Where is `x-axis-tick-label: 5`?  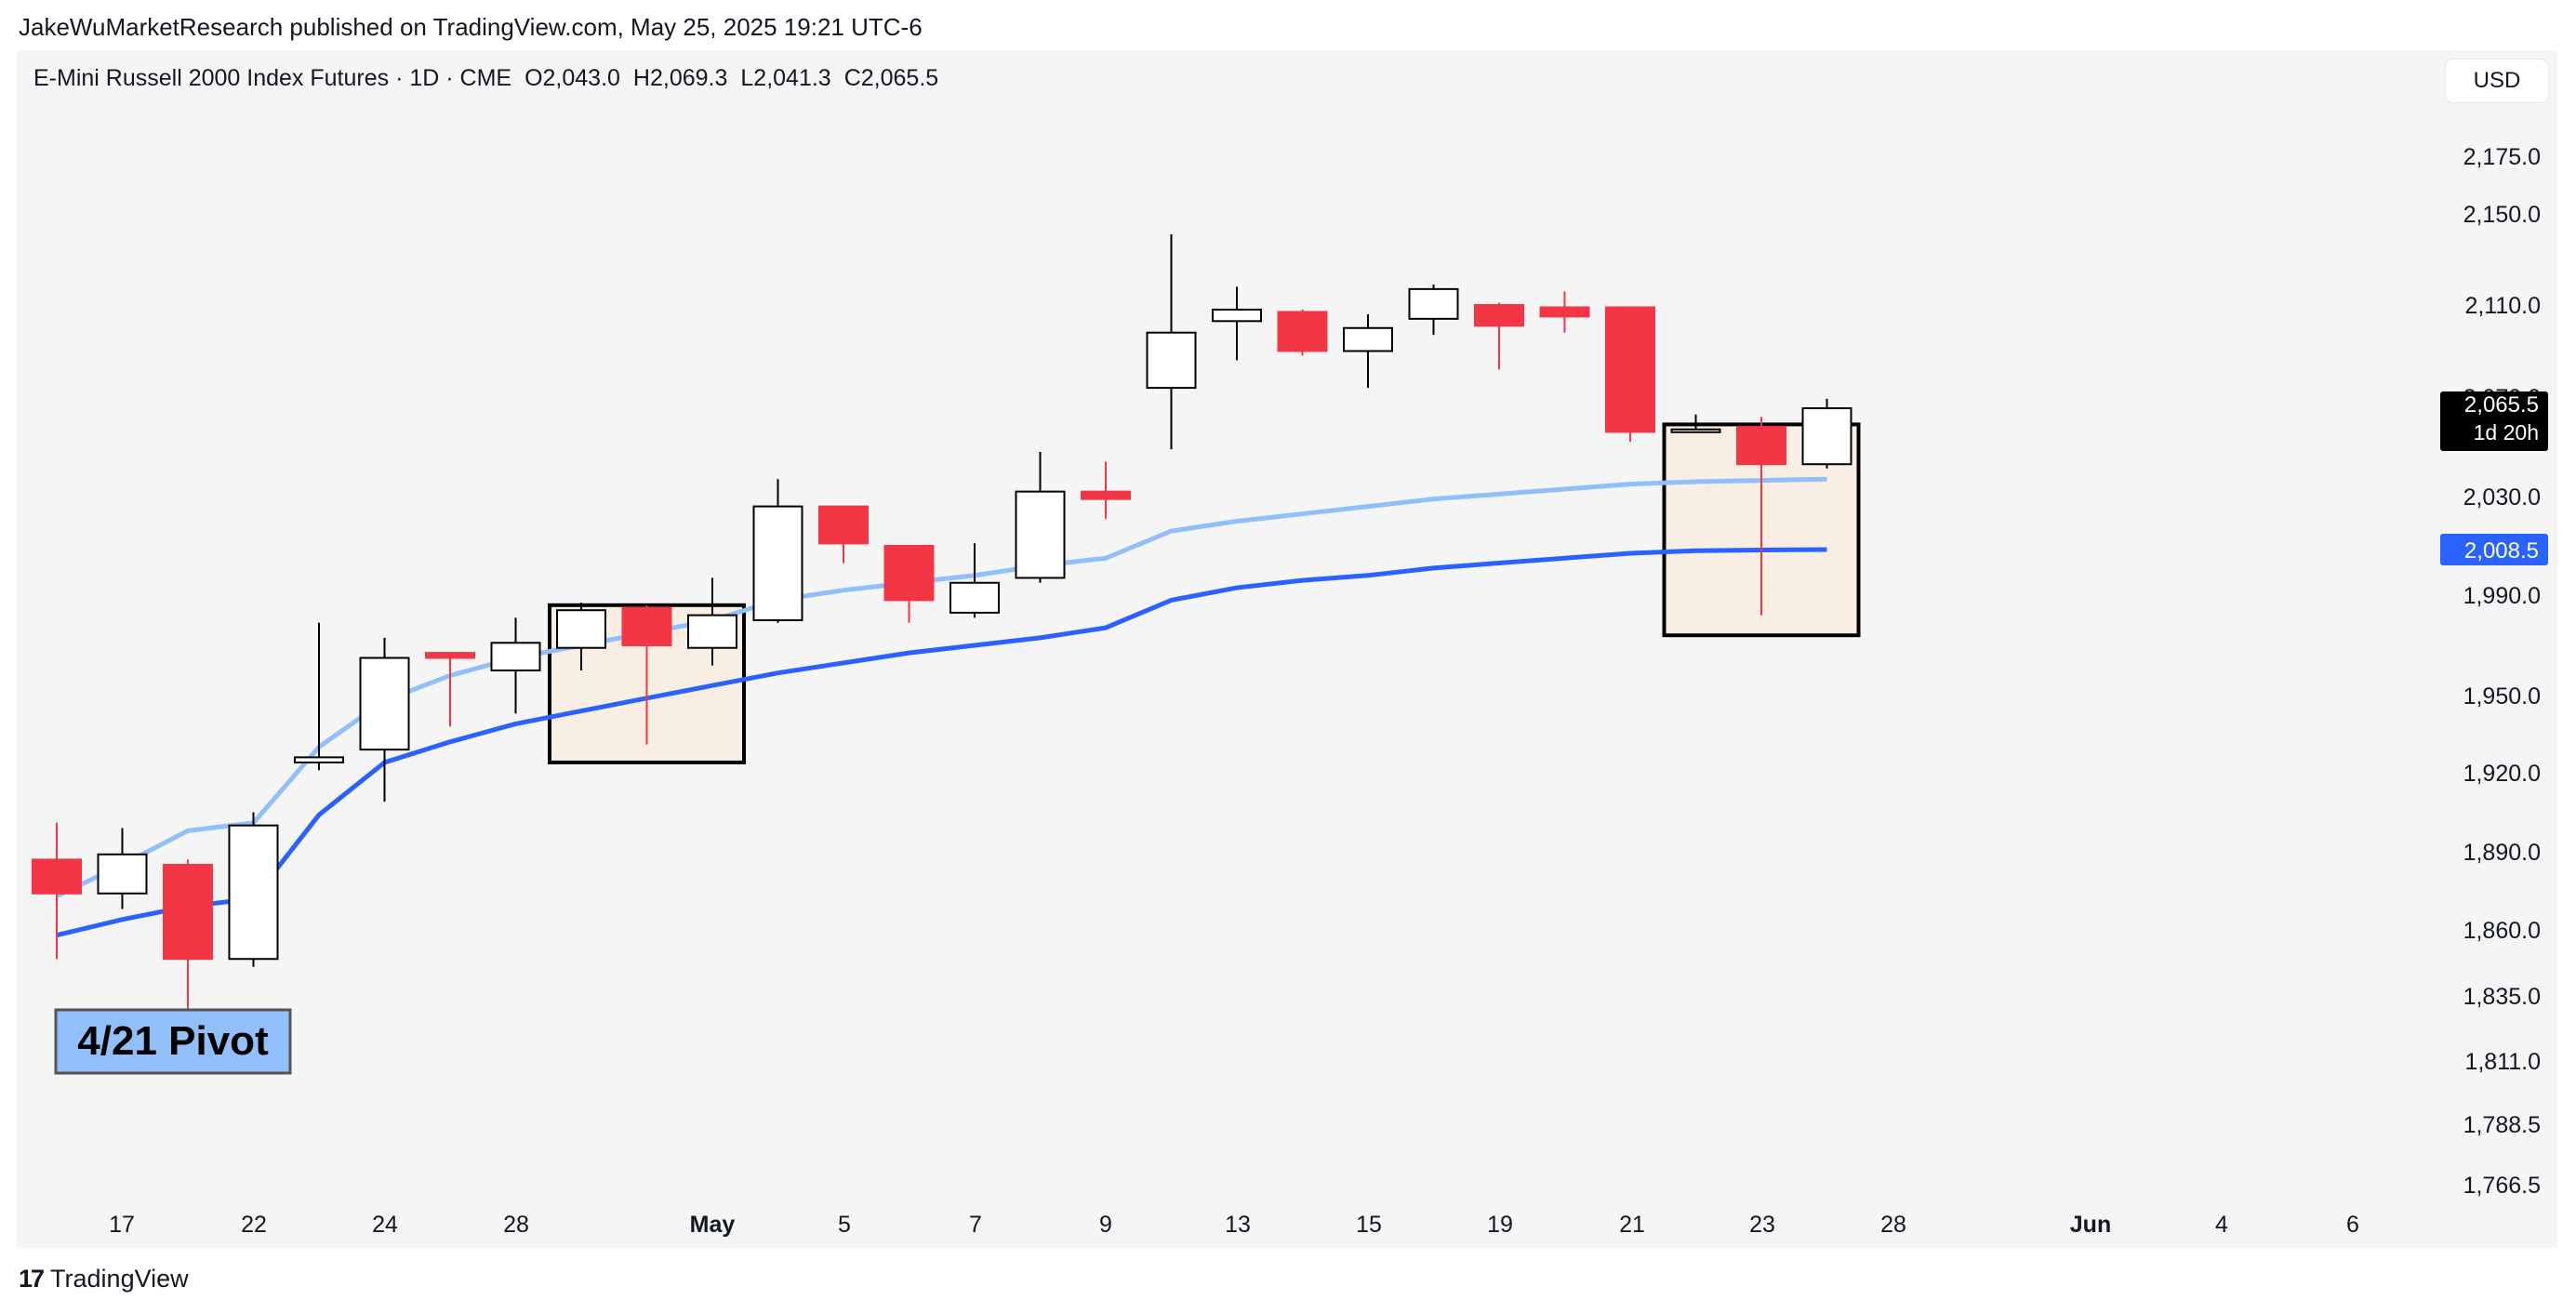
x-axis-tick-label: 5 is located at coordinates (844, 1225).